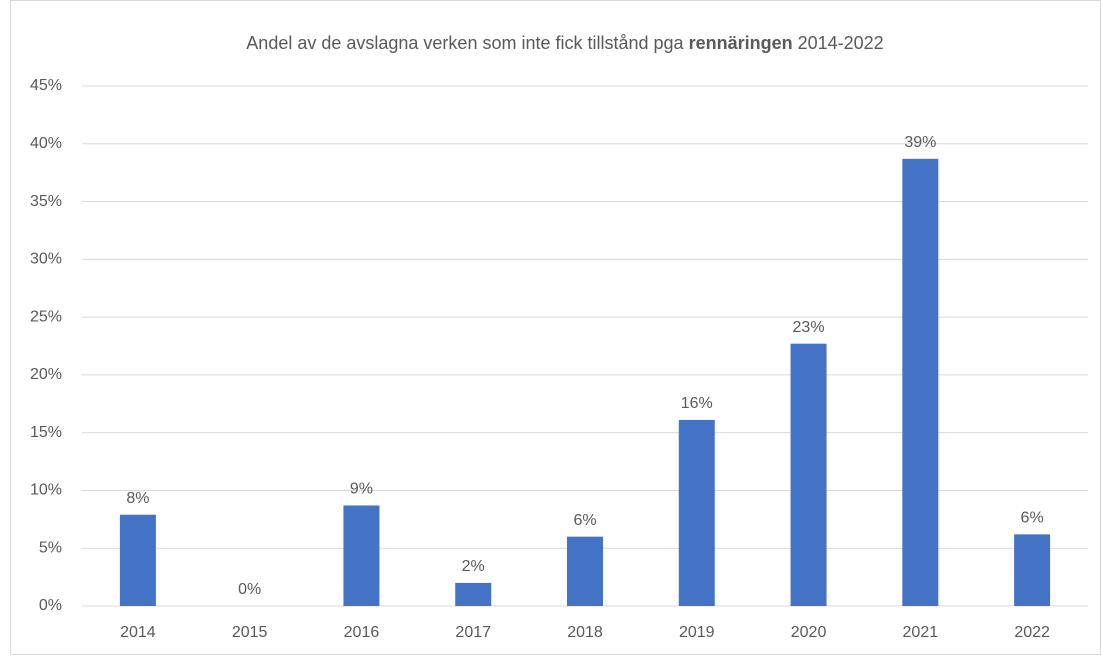 The image size is (1102, 656). Describe the element at coordinates (920, 142) in the screenshot. I see `data-label: 39%` at that location.